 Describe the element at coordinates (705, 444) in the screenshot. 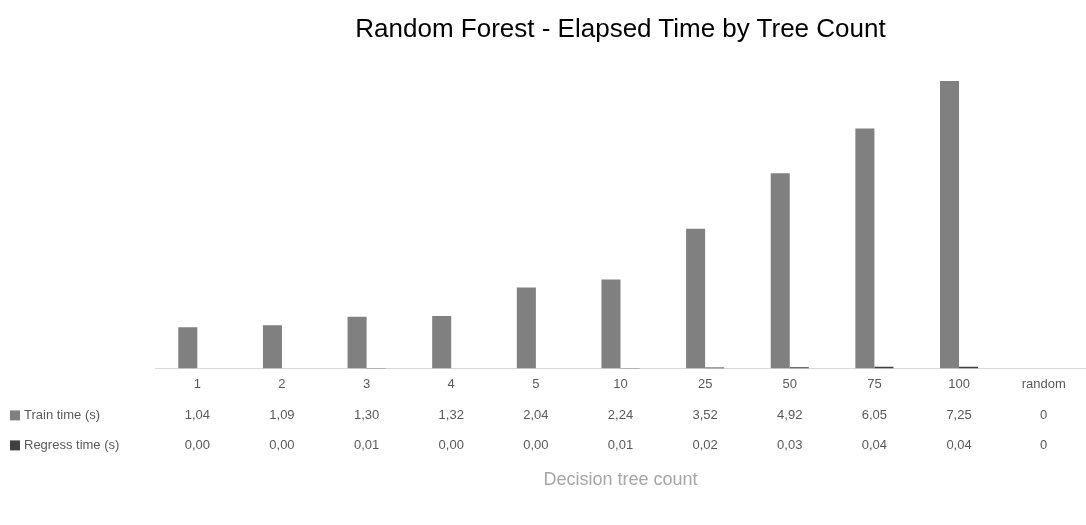

I see `data-label: 0,02` at that location.